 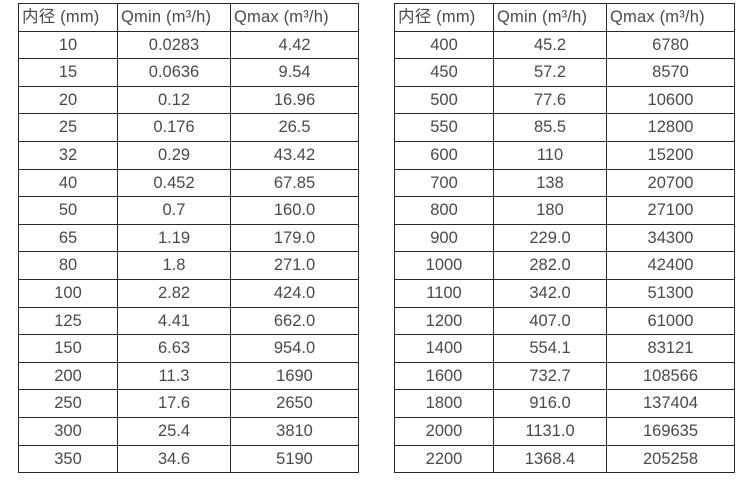 I want to click on table-cell: 8570, so click(x=670, y=72).